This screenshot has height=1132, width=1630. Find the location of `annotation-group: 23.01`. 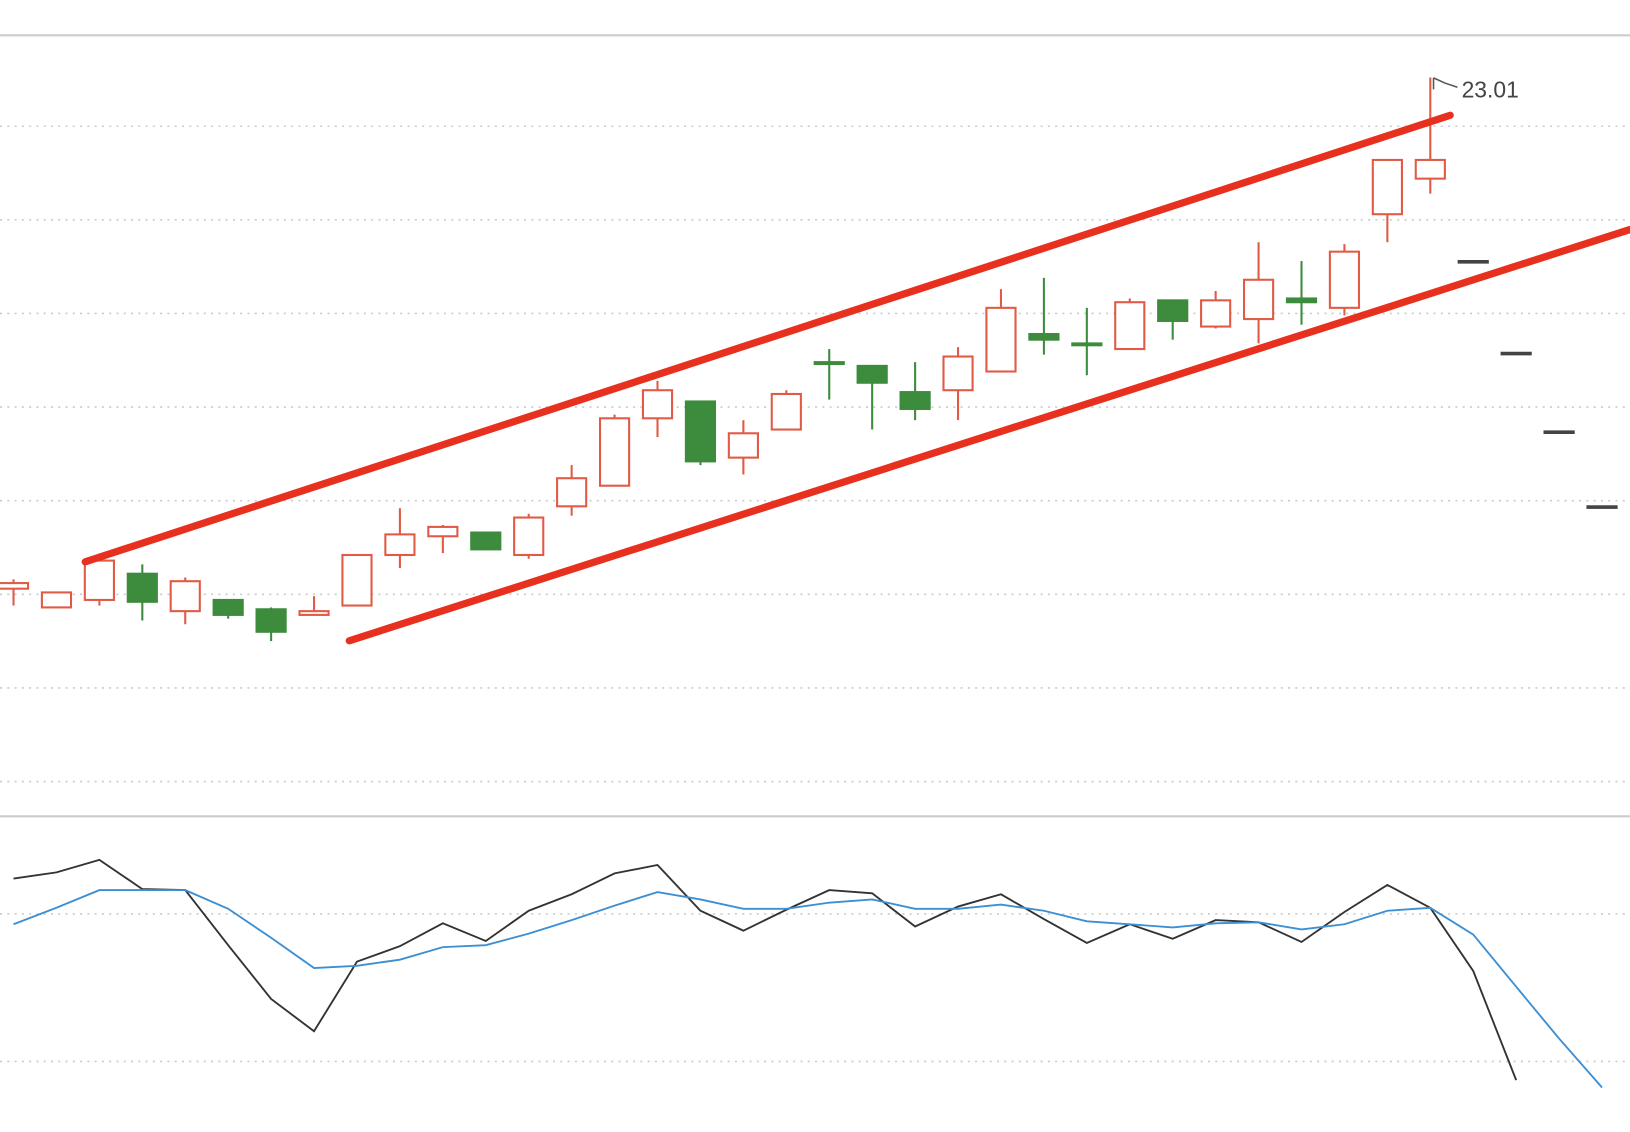

annotation-group: 23.01 is located at coordinates (1475, 89).